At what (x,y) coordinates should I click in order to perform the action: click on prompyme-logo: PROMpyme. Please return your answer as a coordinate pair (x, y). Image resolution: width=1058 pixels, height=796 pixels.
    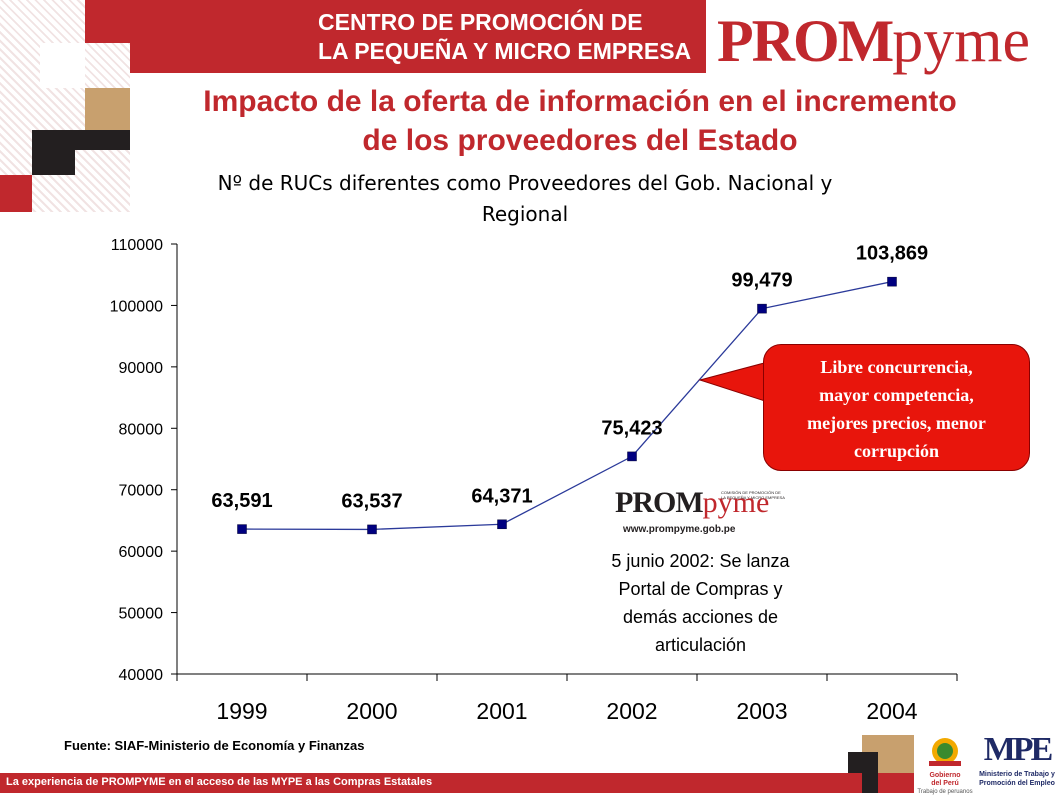
    Looking at the image, I should click on (885, 46).